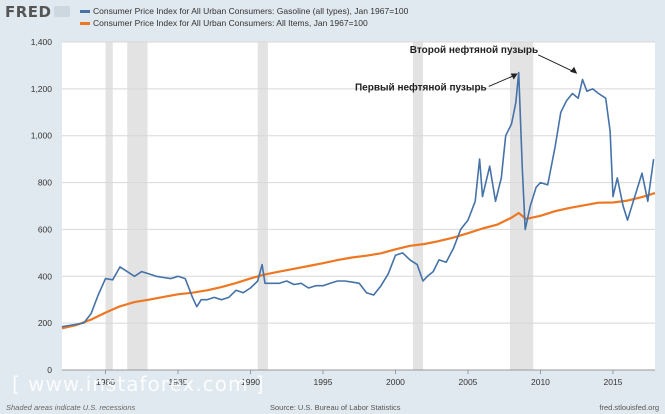 The image size is (665, 414). Describe the element at coordinates (421, 87) in the screenshot. I see `annotation-label-first-bubble: Первый нефтяной пузырь` at that location.